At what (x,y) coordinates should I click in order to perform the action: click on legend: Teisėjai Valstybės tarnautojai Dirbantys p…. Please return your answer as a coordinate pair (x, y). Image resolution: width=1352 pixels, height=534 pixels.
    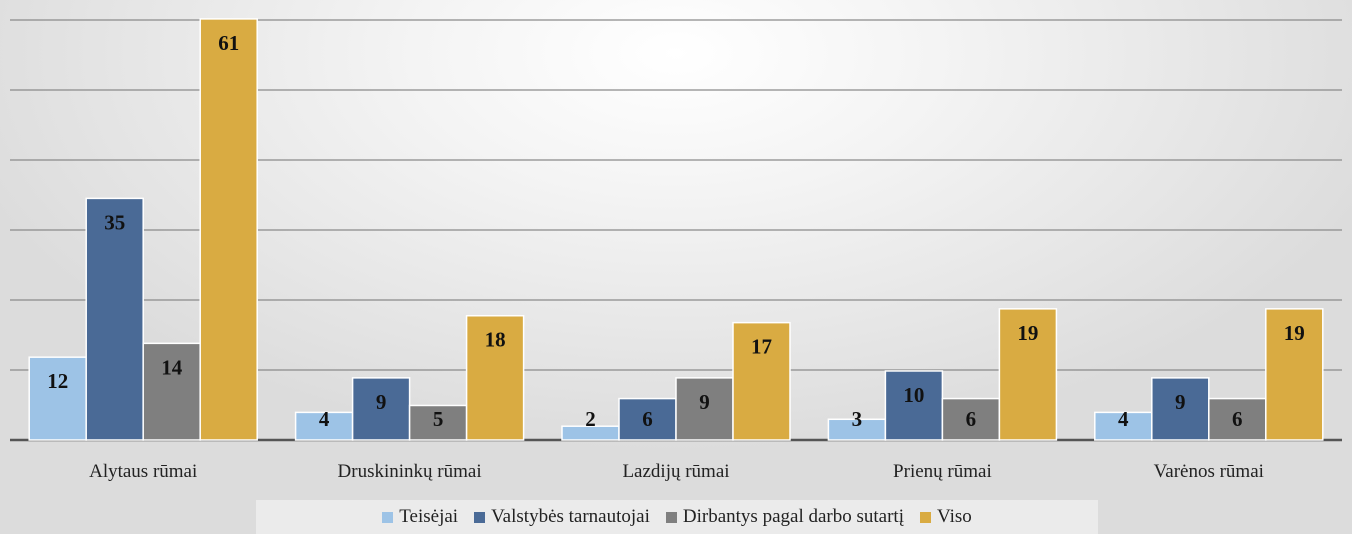
    Looking at the image, I should click on (677, 517).